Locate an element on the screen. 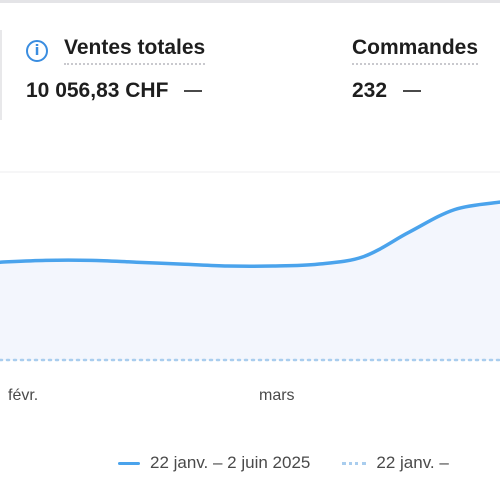 This screenshot has width=500, height=500. primary-series-line is located at coordinates (250, 234).